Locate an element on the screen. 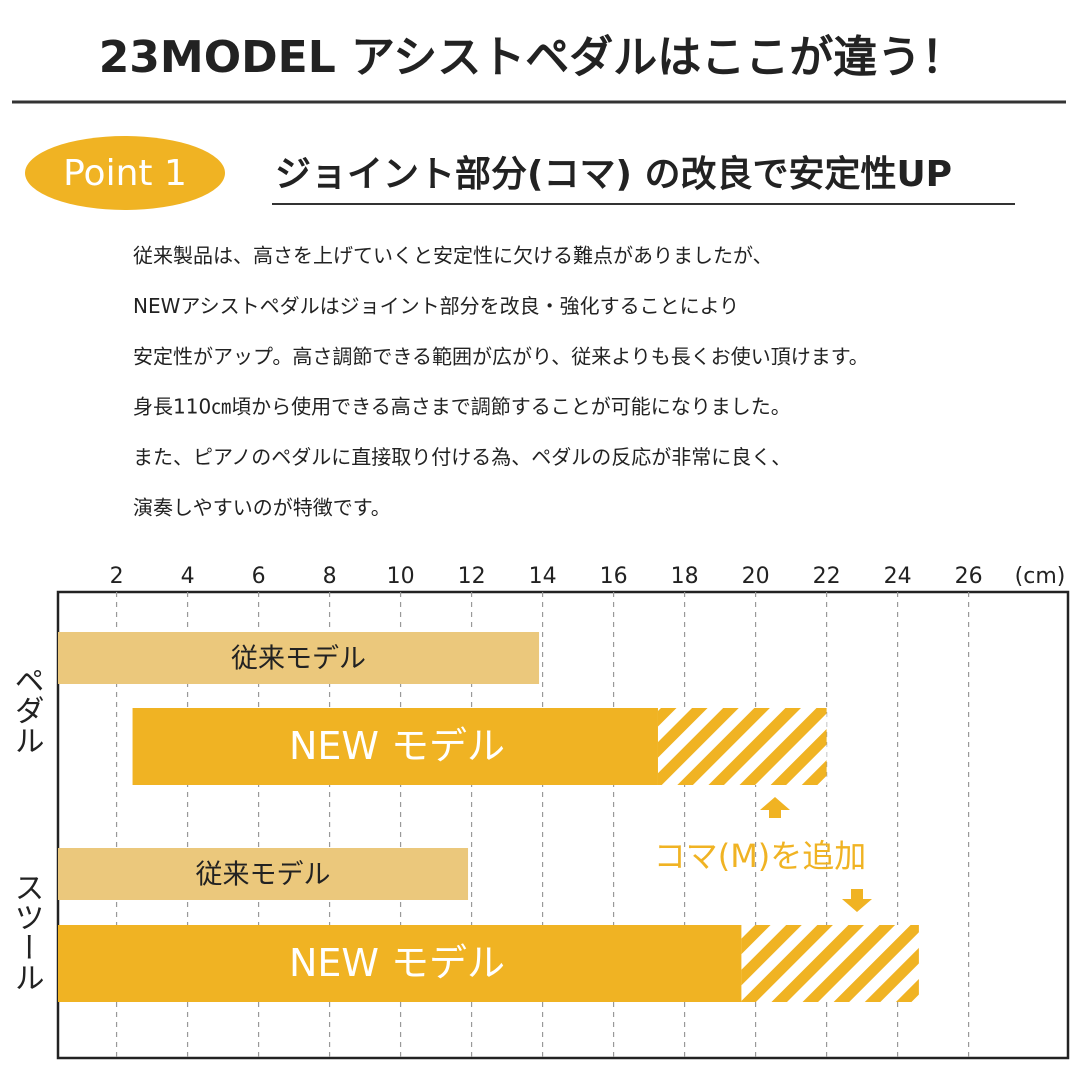 The height and width of the screenshot is (1080, 1080). x-tick-label: 20 is located at coordinates (756, 576).